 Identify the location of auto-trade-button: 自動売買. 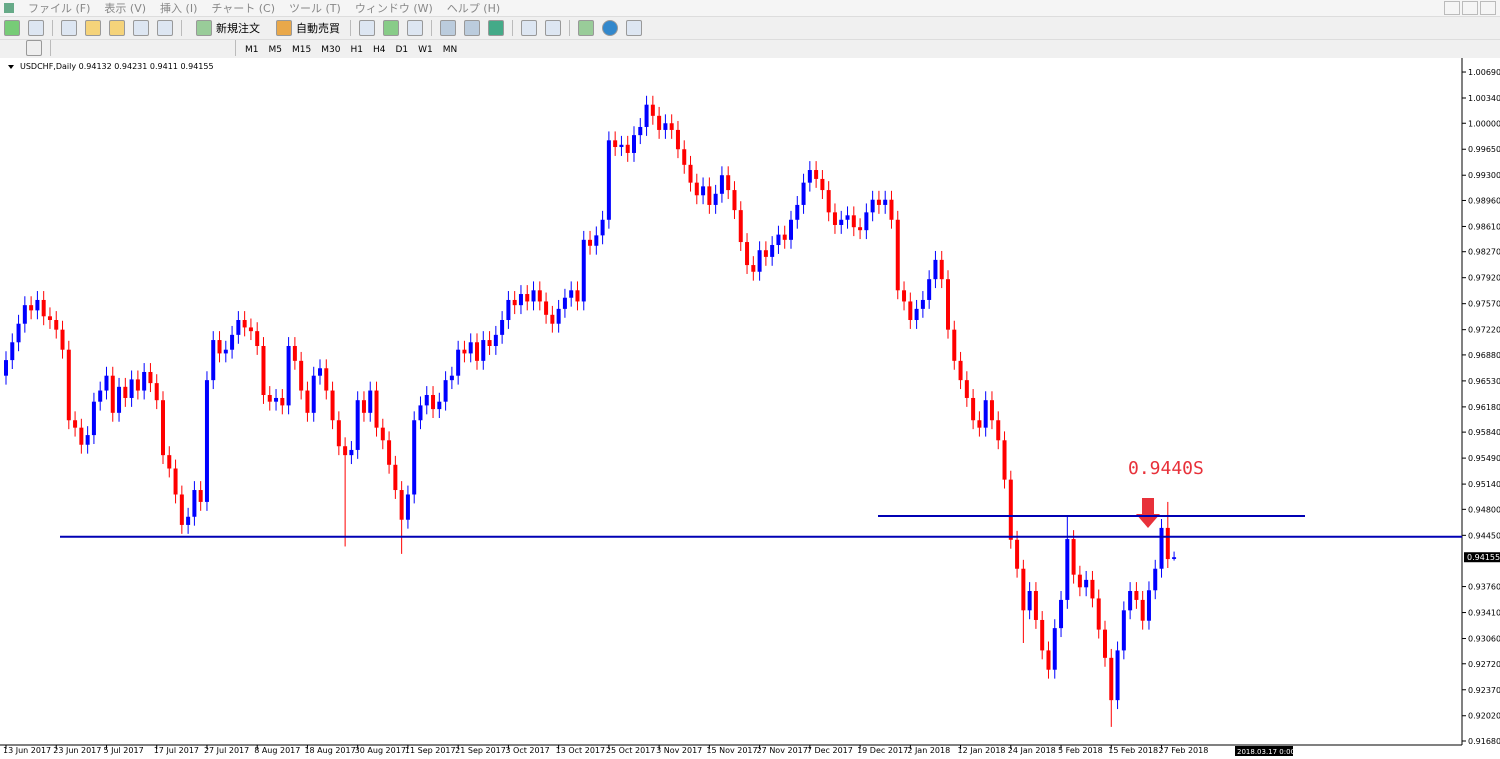
(306, 28).